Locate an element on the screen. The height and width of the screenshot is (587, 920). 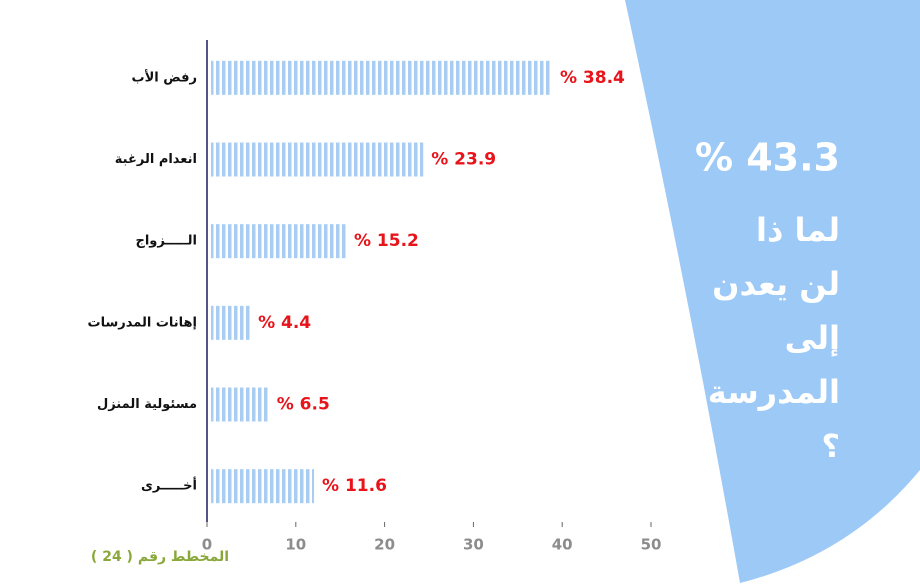
y-tick-label: الـــــزواج is located at coordinates (166, 241).